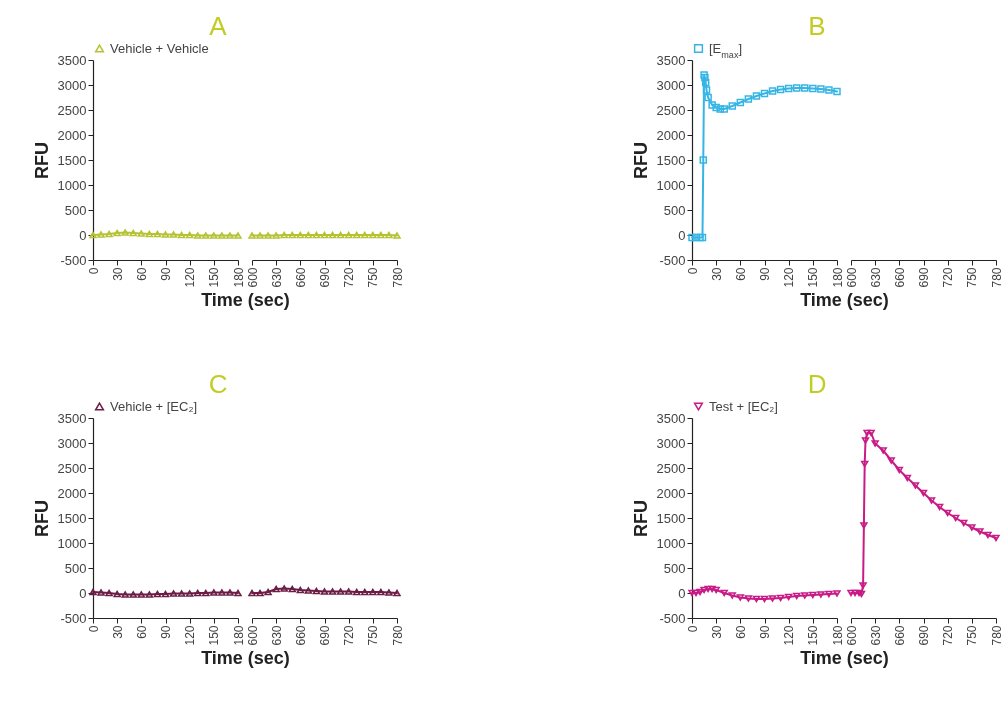  I want to click on legend-label: Vehicle + Vehicle, so click(159, 48).